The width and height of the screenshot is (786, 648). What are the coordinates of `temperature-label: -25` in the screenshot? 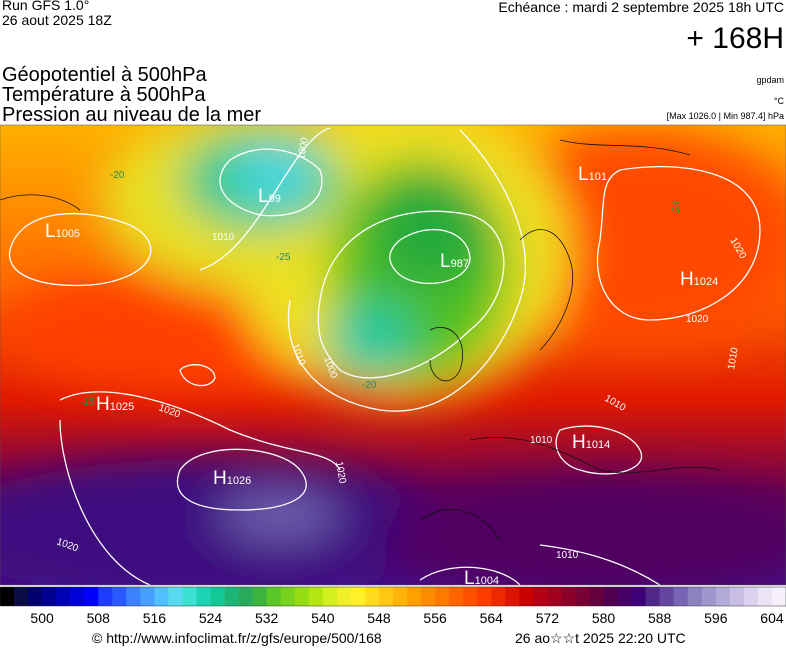 It's located at (283, 257).